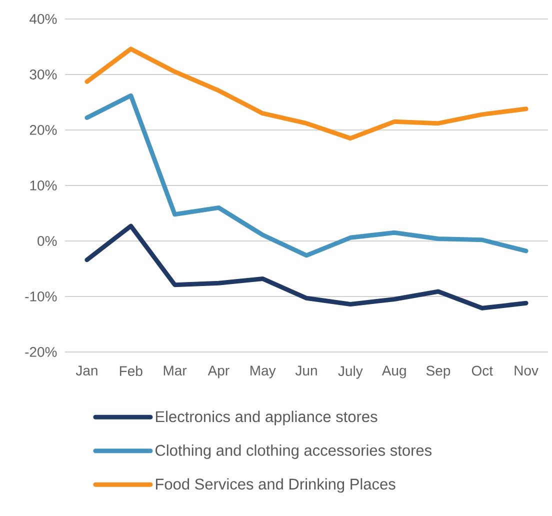  I want to click on x-tick-label: Jun, so click(306, 371).